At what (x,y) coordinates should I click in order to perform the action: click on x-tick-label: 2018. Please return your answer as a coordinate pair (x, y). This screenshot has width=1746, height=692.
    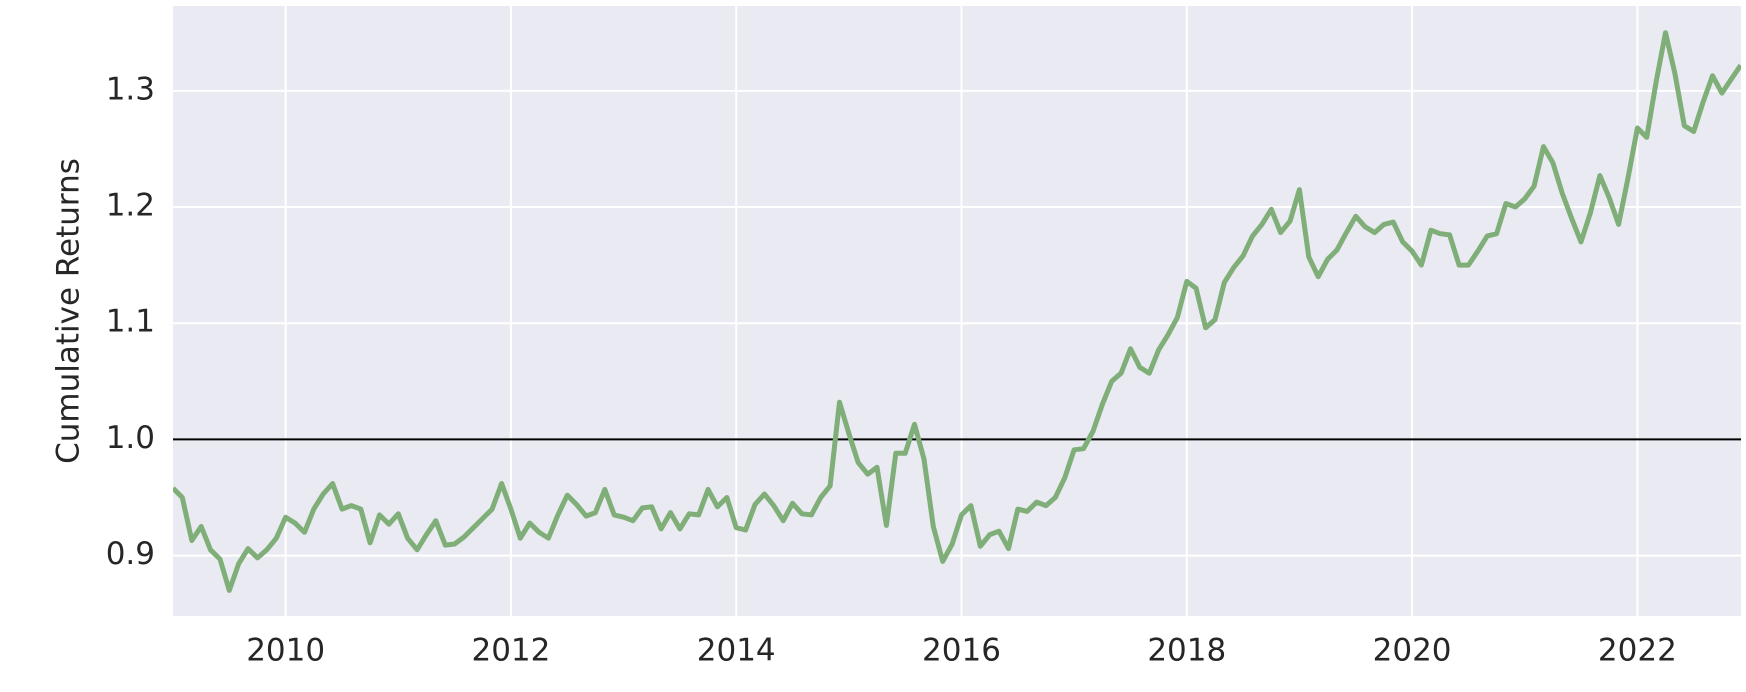
    Looking at the image, I should click on (1186, 651).